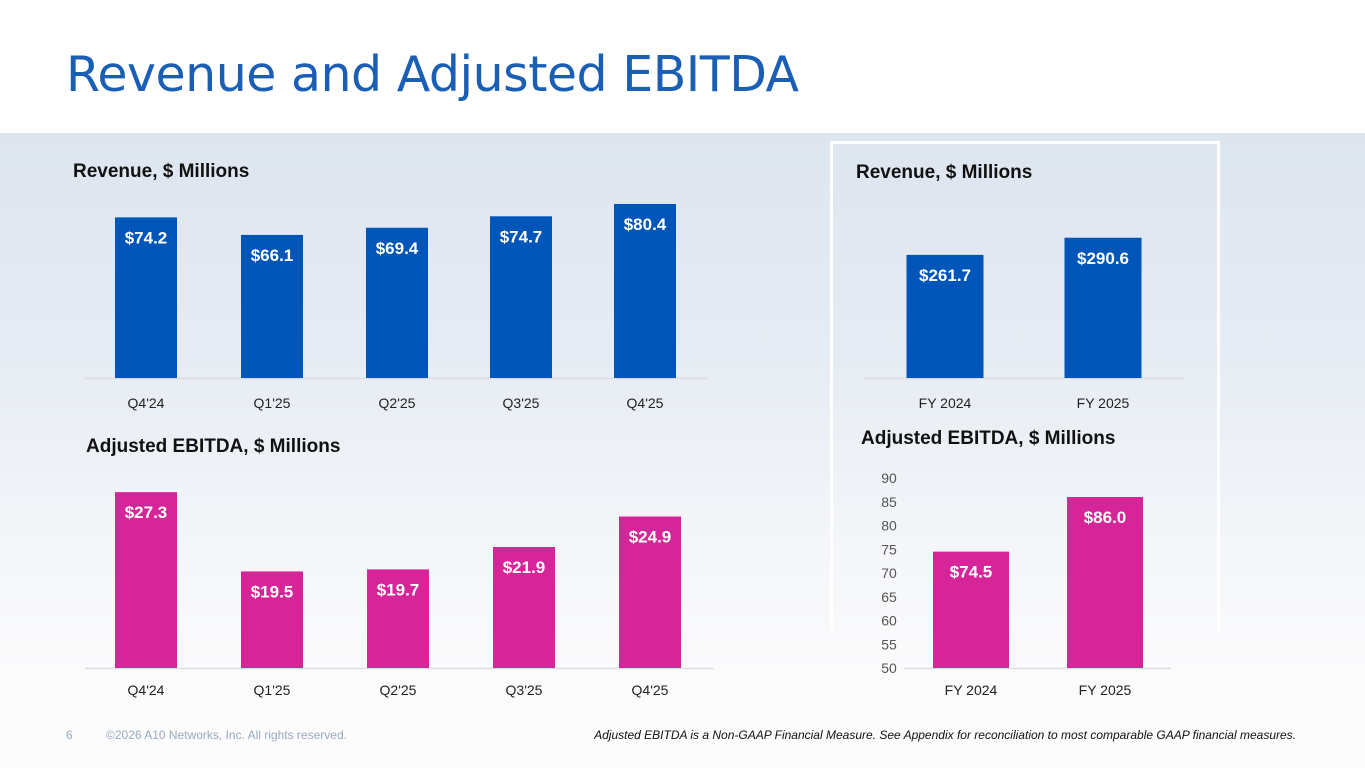 The height and width of the screenshot is (768, 1365). I want to click on annual-ebitda-title: Adjusted EBITDA, $ Millions, so click(988, 438).